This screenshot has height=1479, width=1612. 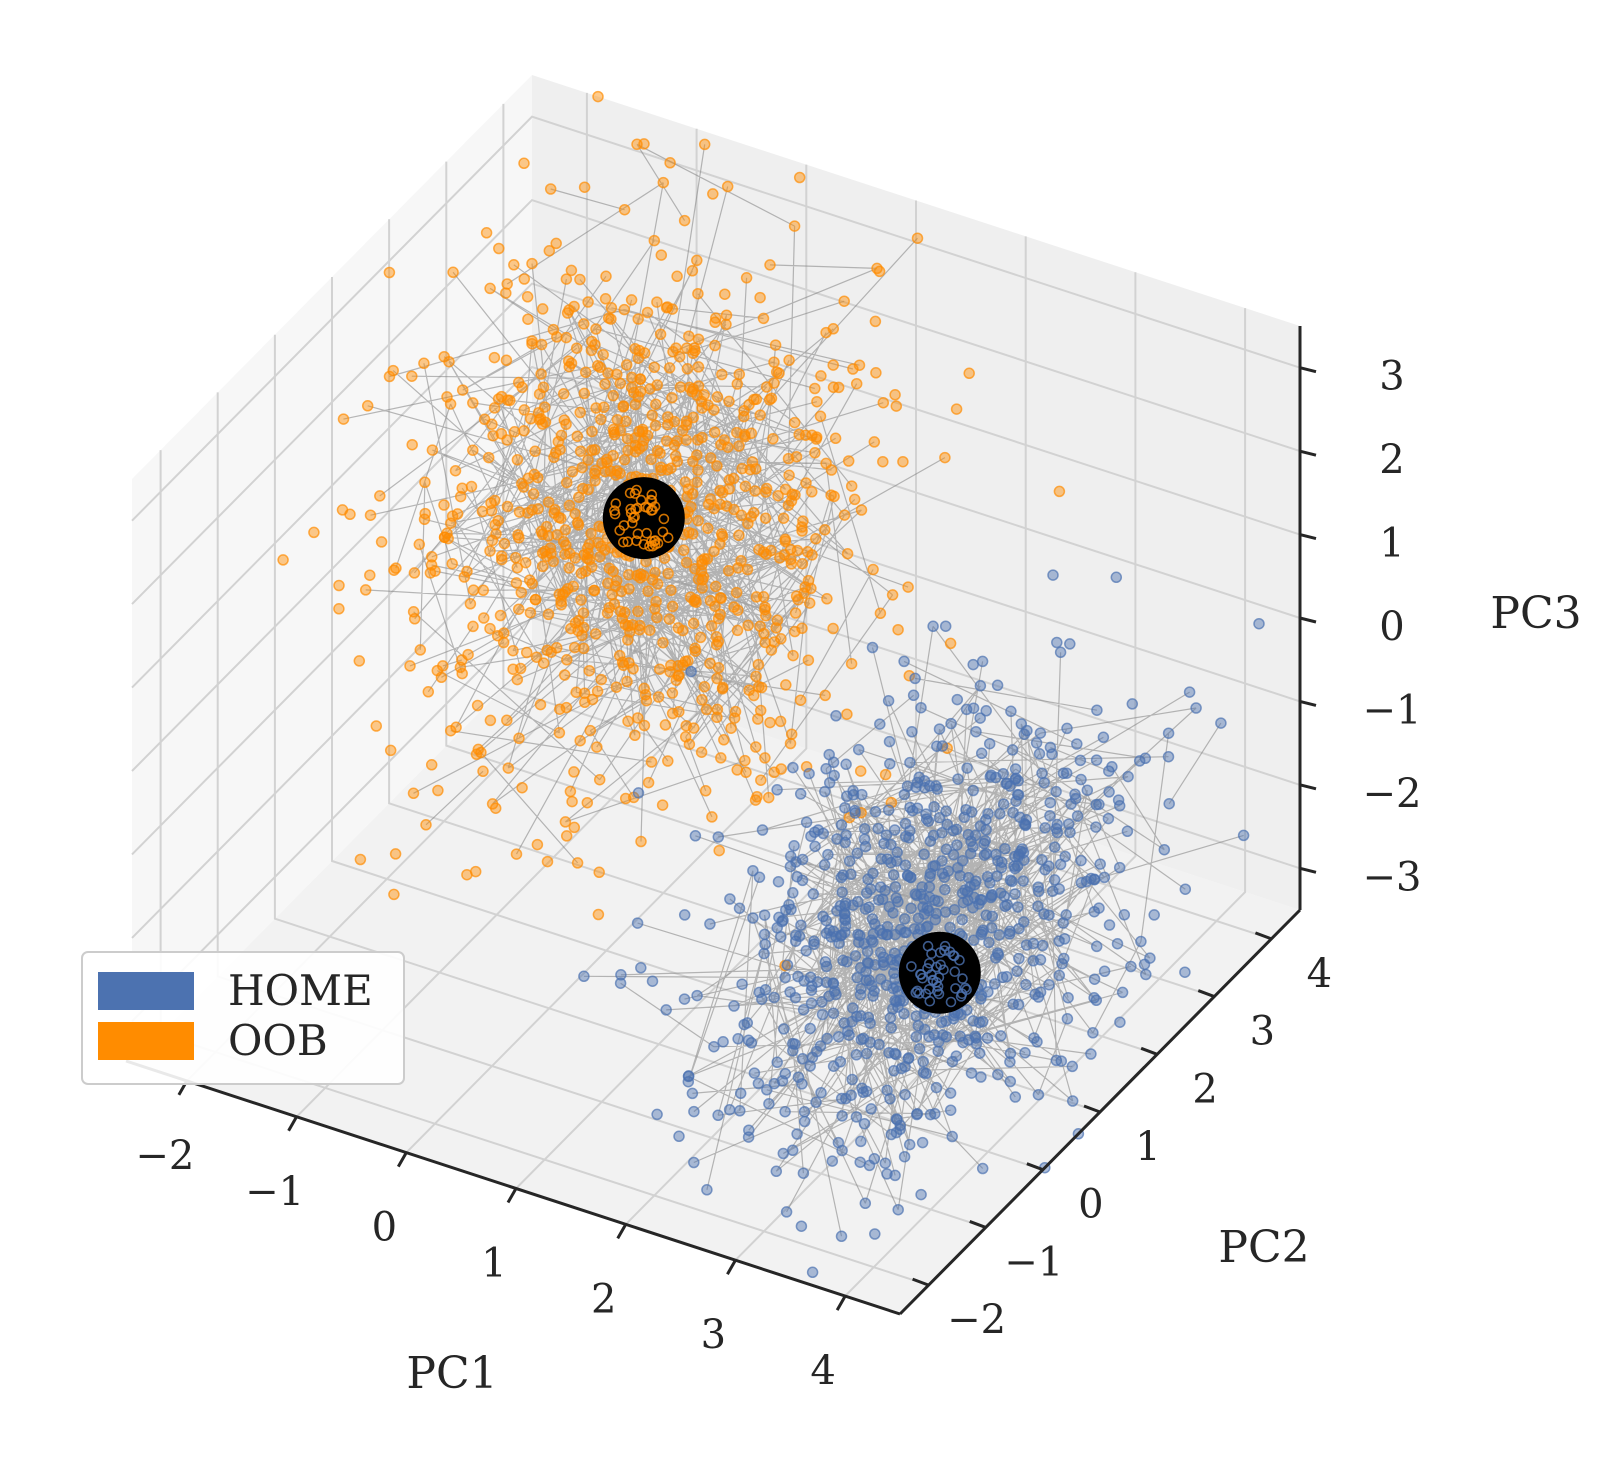 What do you see at coordinates (940, 965) in the screenshot?
I see `centroid-sample-home` at bounding box center [940, 965].